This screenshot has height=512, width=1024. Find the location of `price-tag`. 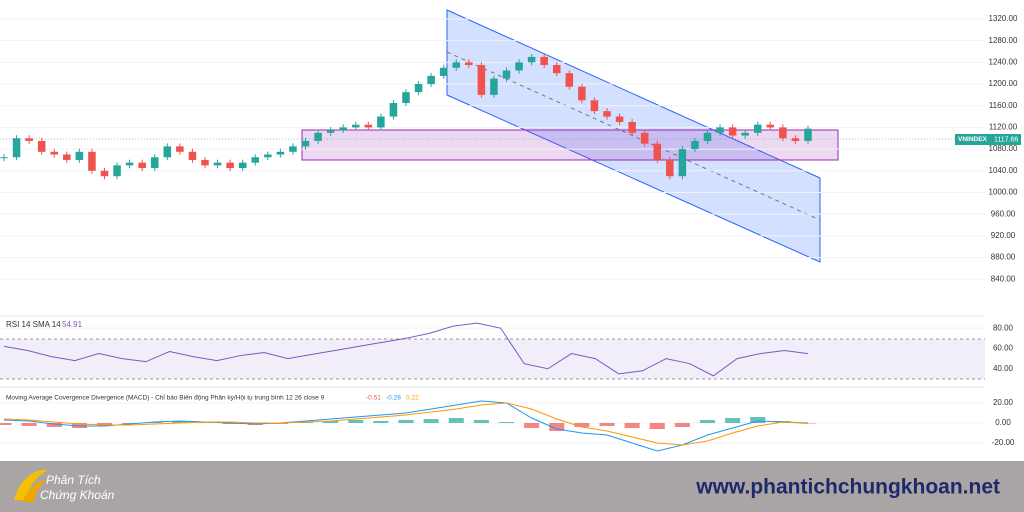

price-tag is located at coordinates (988, 139).